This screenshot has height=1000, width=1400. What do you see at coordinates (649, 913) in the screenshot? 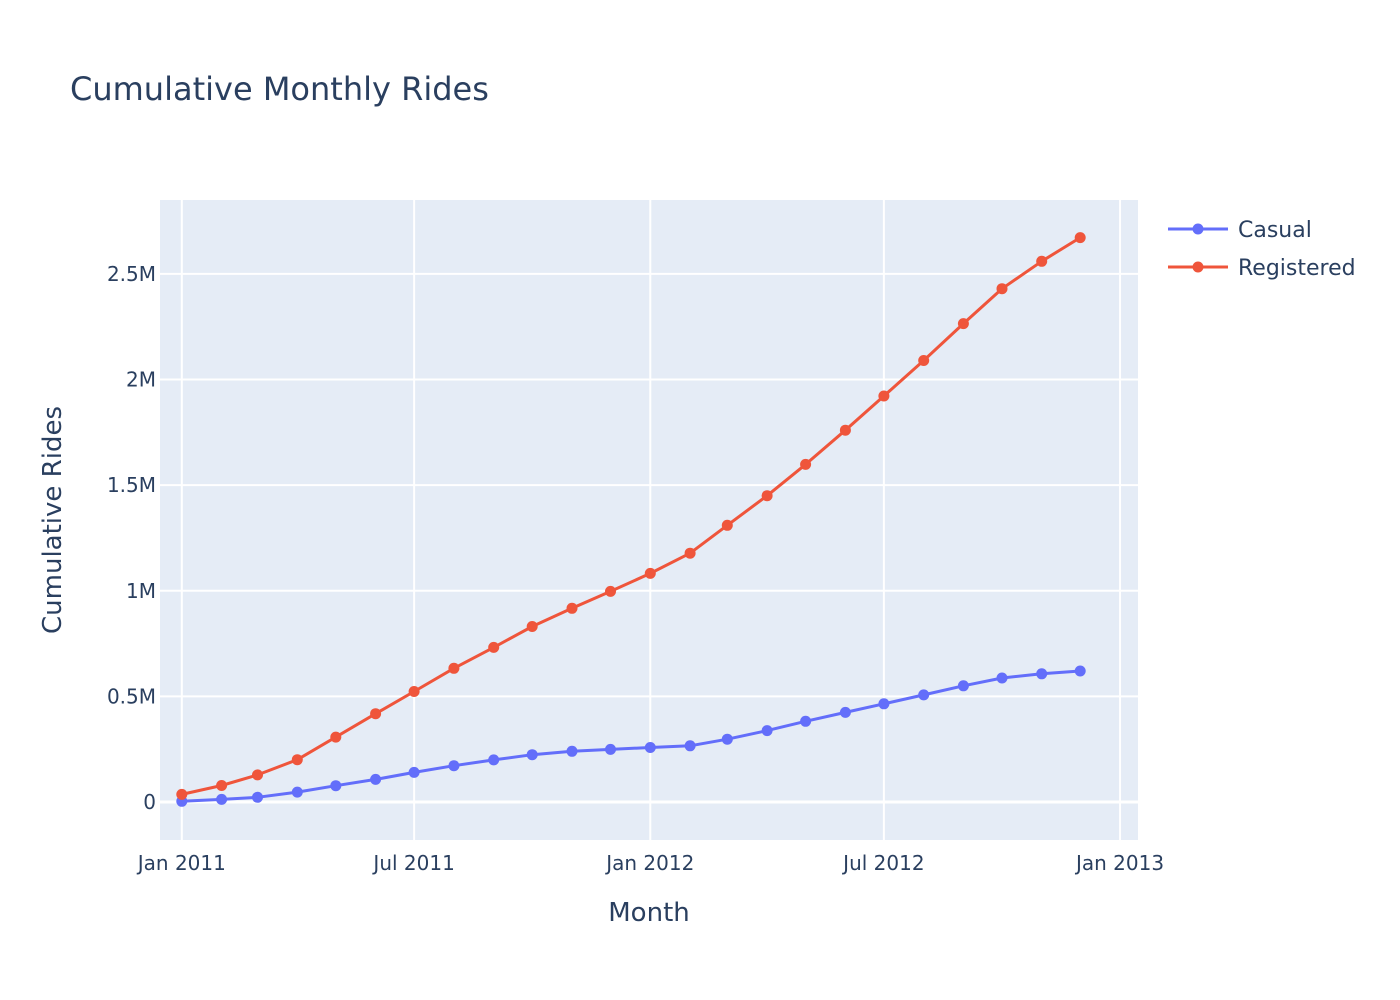
I see `x-axis-title: Month` at bounding box center [649, 913].